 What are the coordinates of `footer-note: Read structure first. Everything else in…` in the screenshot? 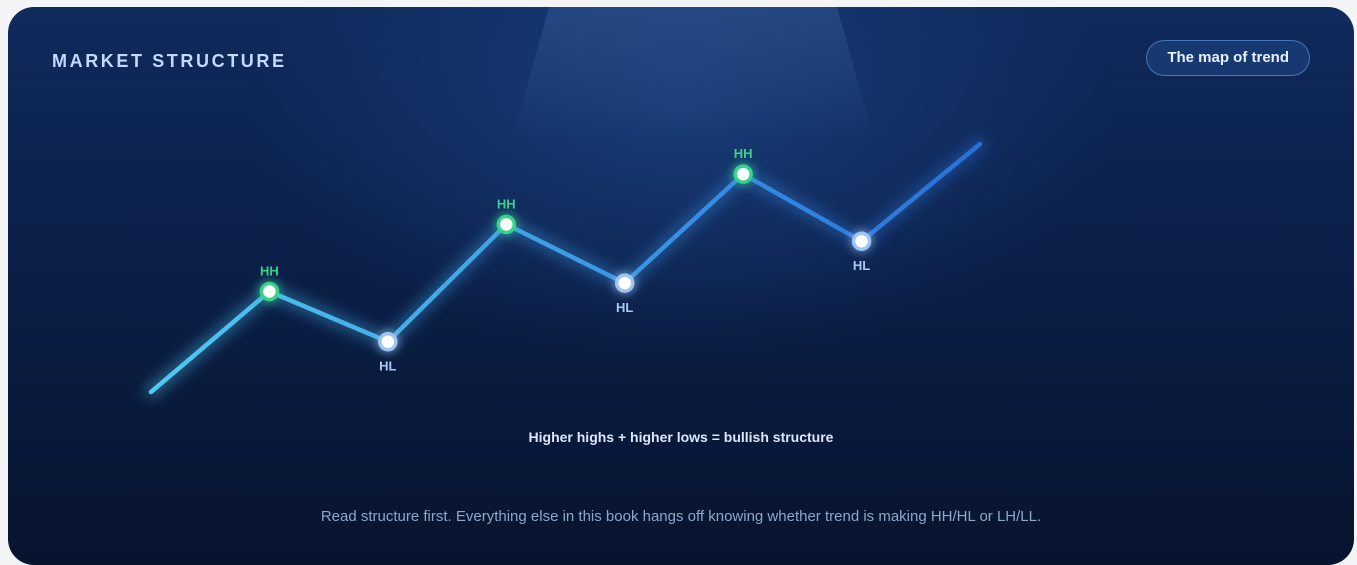 It's located at (681, 516).